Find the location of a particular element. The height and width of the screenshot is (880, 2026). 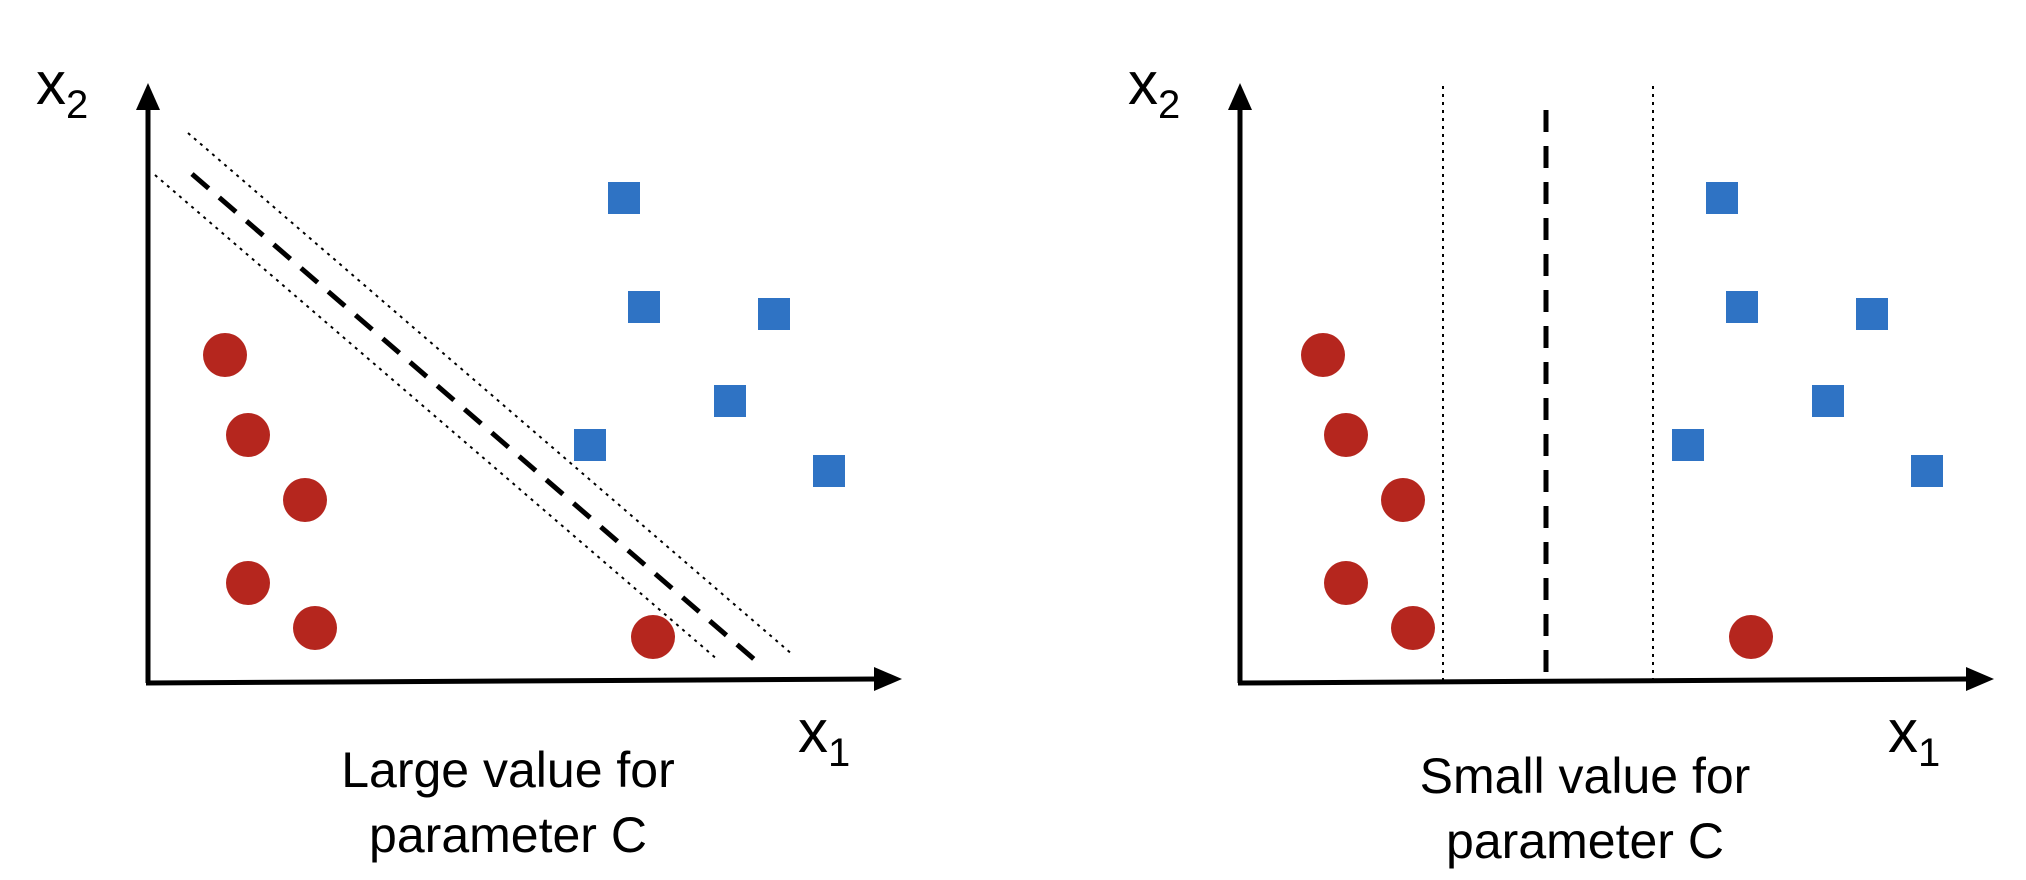

panel-caption-line1: Large value for is located at coordinates (508, 770).